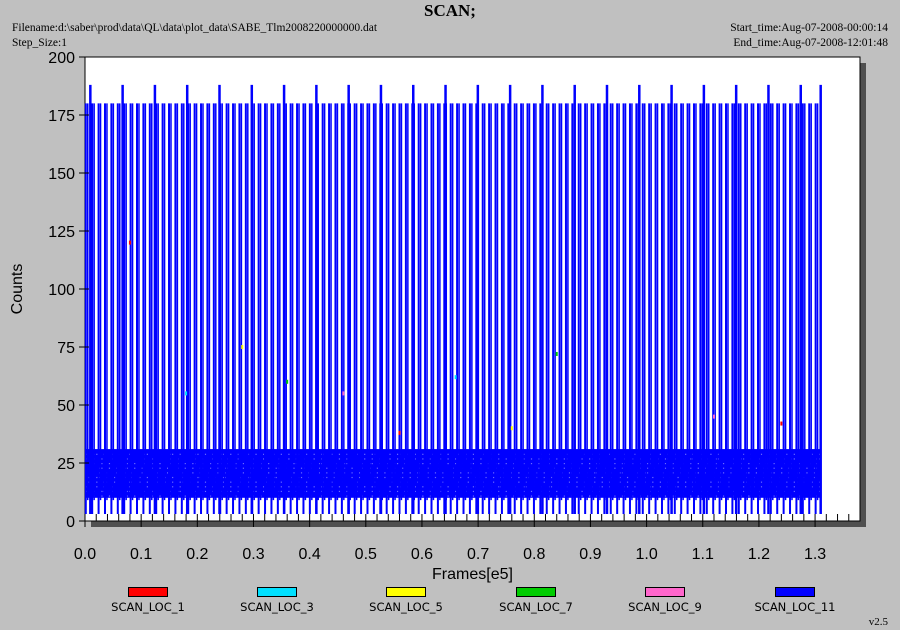 Image resolution: width=900 pixels, height=630 pixels. What do you see at coordinates (536, 600) in the screenshot?
I see `legend-item: SCAN_LOC_7` at bounding box center [536, 600].